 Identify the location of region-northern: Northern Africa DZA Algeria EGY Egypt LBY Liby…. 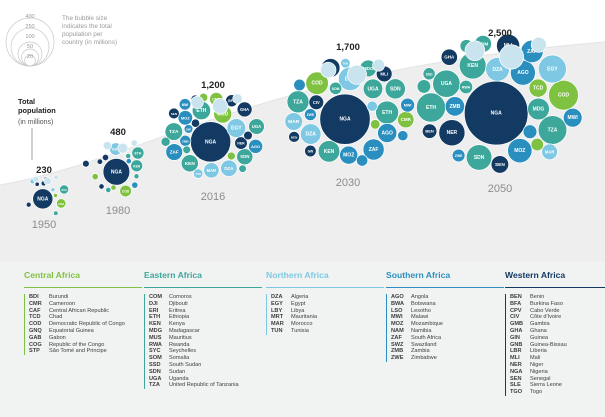
(325, 302).